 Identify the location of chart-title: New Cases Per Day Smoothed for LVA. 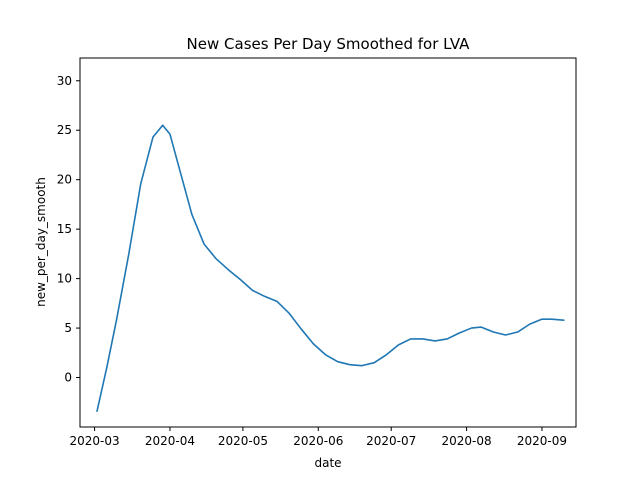
(329, 44).